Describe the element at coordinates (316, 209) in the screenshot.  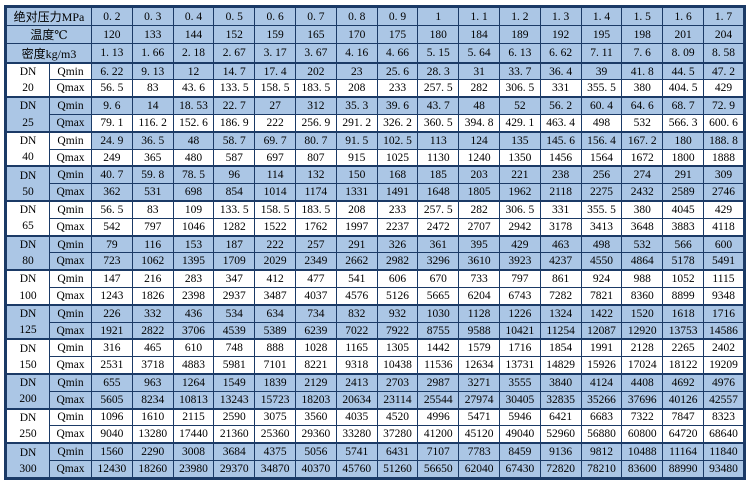
I see `qmin-value: 183. 5` at that location.